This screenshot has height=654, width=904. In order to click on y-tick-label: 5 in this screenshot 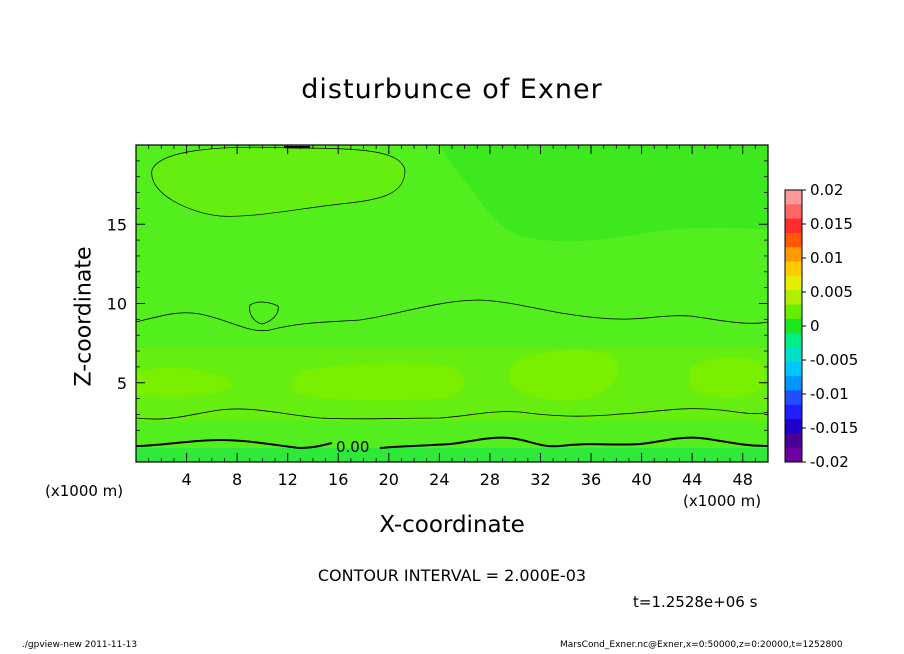, I will do `click(122, 383)`.